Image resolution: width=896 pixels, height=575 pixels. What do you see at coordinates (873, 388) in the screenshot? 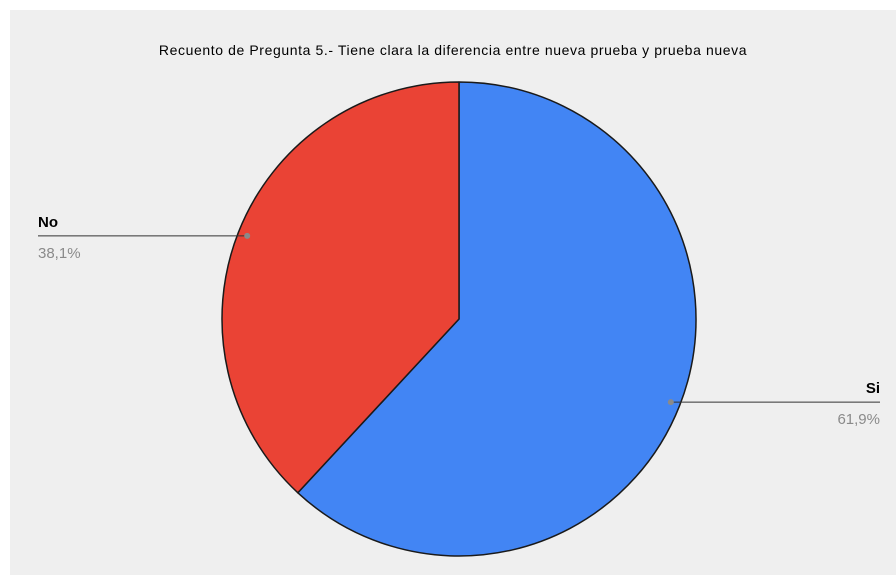
I see `slice-label-si: Si` at bounding box center [873, 388].